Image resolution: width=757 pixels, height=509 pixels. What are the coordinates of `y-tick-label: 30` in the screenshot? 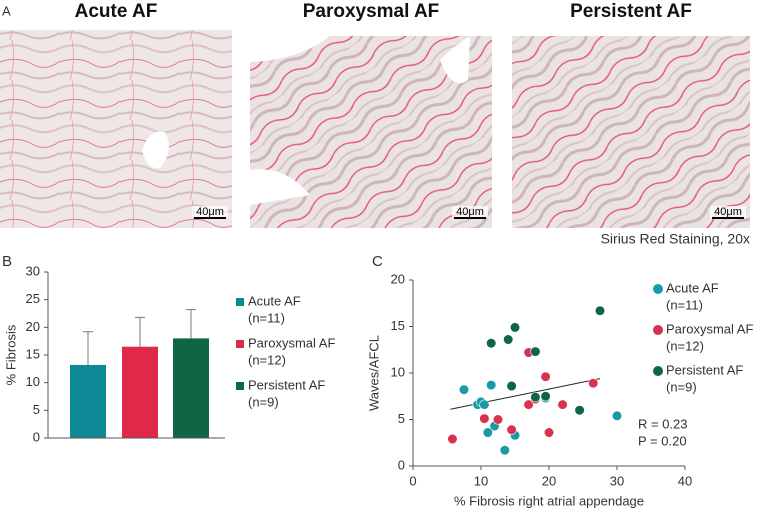 It's located at (33, 270).